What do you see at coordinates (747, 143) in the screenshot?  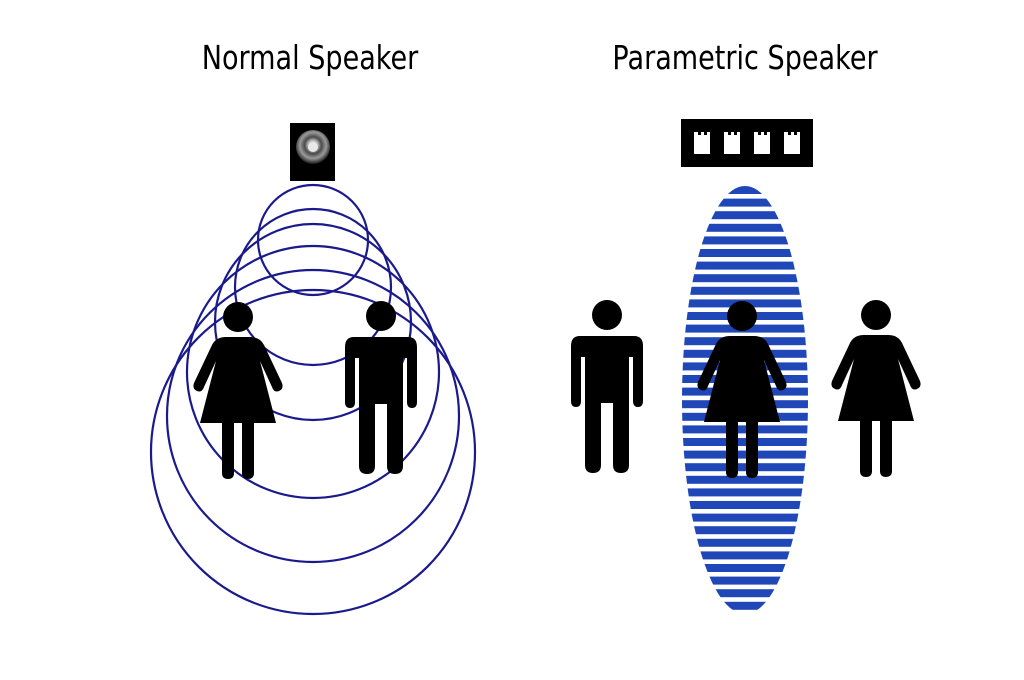 I see `ultrasonic-array-icon` at bounding box center [747, 143].